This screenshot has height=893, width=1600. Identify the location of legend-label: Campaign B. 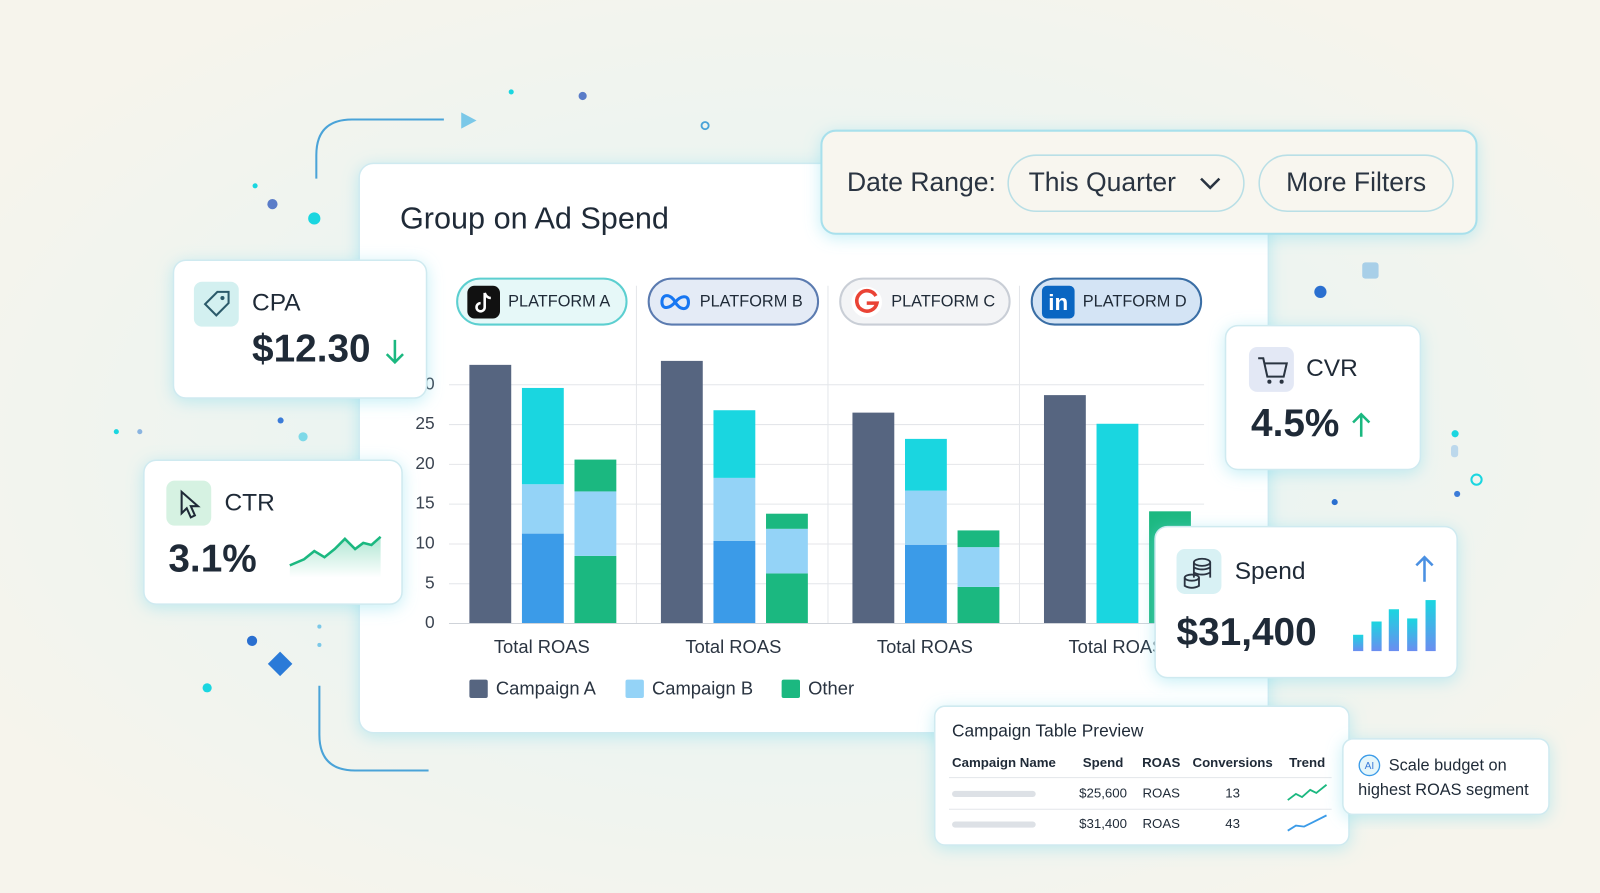
(702, 688).